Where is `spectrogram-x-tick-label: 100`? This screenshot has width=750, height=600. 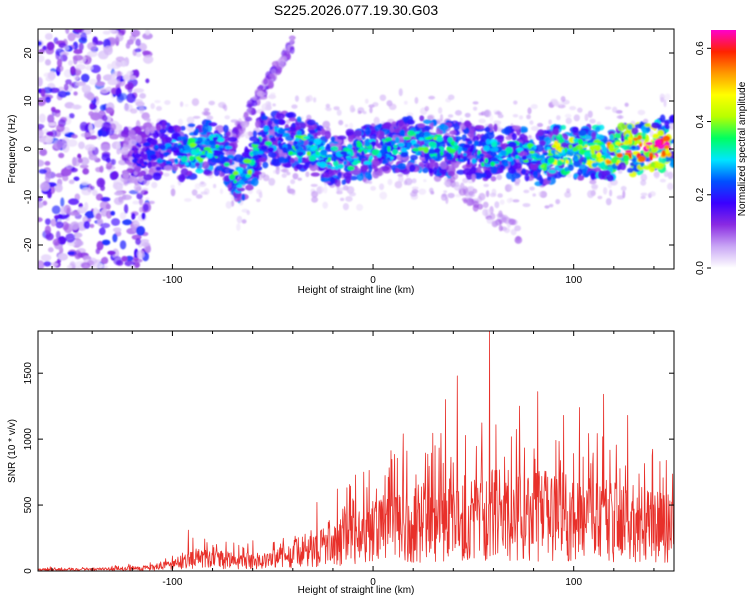
spectrogram-x-tick-label: 100 is located at coordinates (573, 280).